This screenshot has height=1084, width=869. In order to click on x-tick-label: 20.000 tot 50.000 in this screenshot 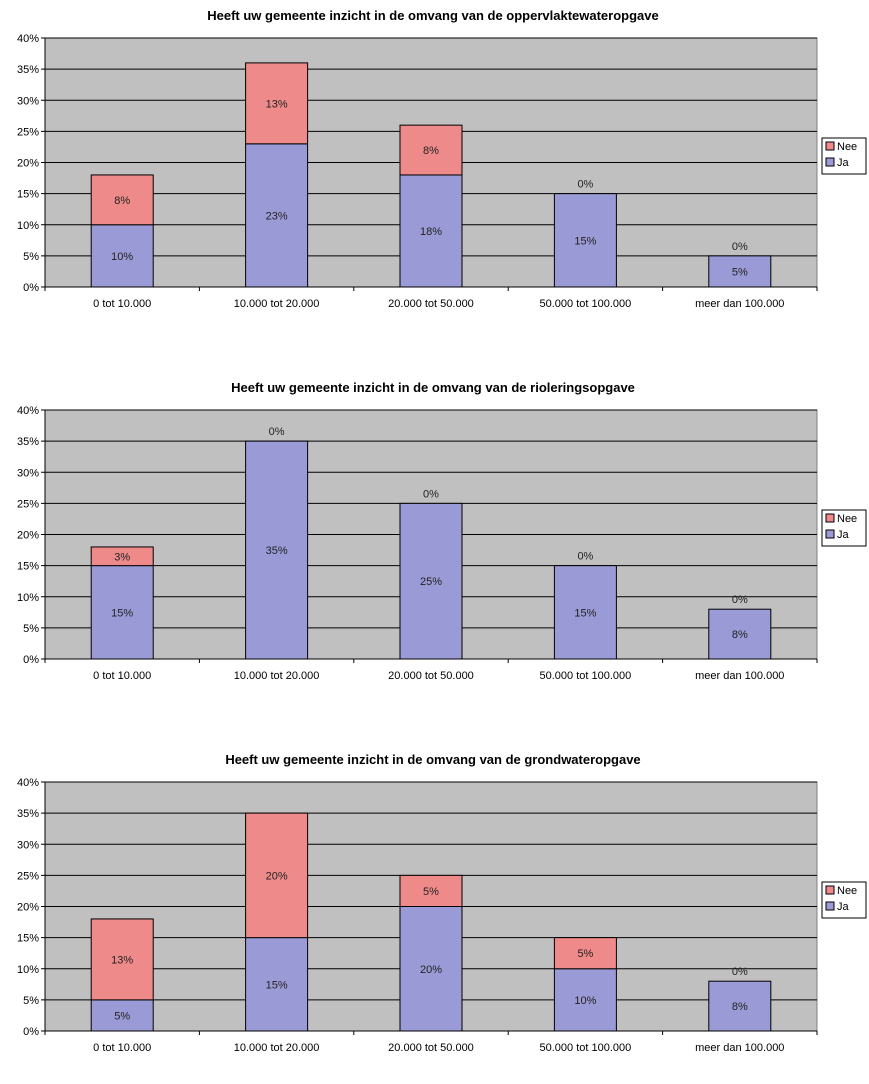, I will do `click(431, 304)`.